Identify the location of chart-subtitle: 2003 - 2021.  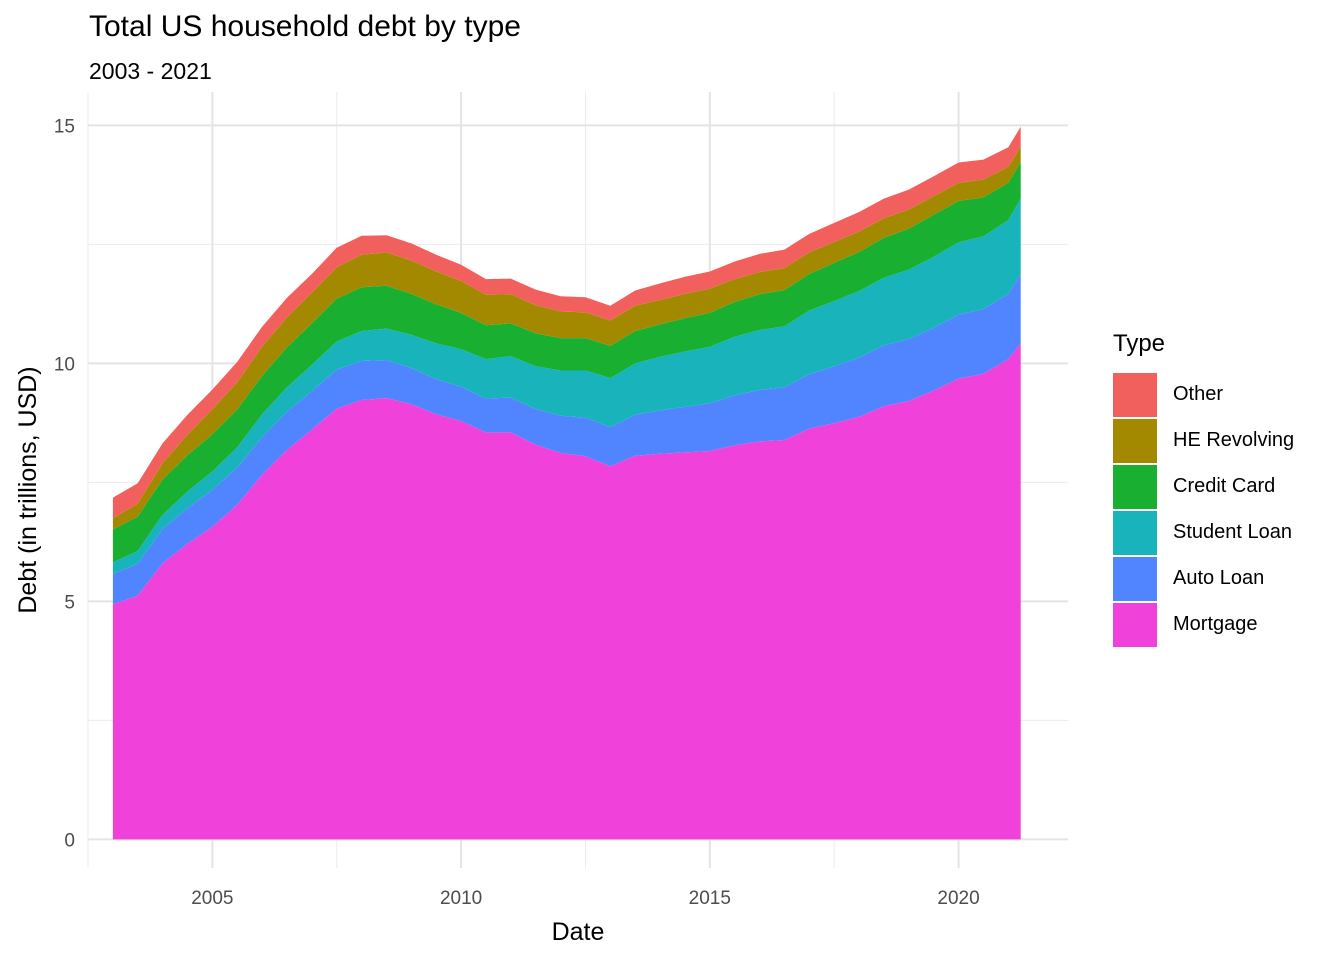
(150, 71).